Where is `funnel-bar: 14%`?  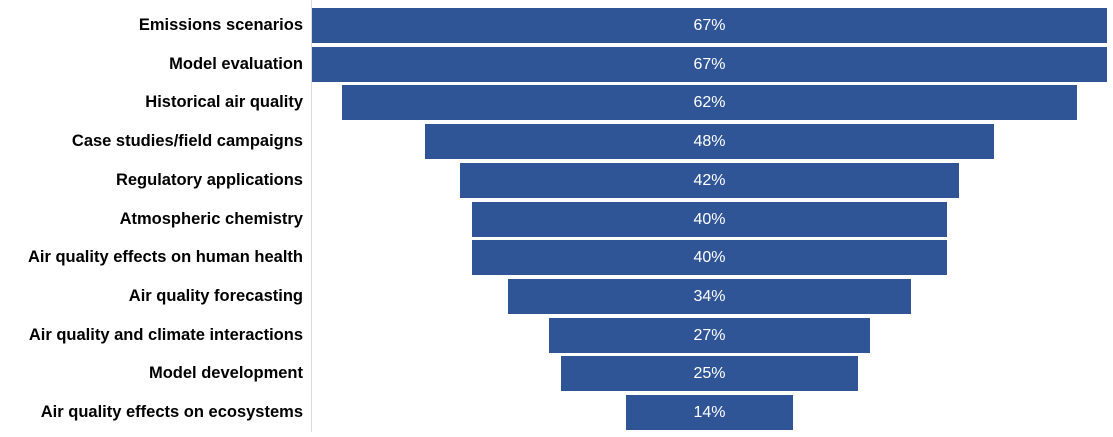 funnel-bar: 14% is located at coordinates (709, 412).